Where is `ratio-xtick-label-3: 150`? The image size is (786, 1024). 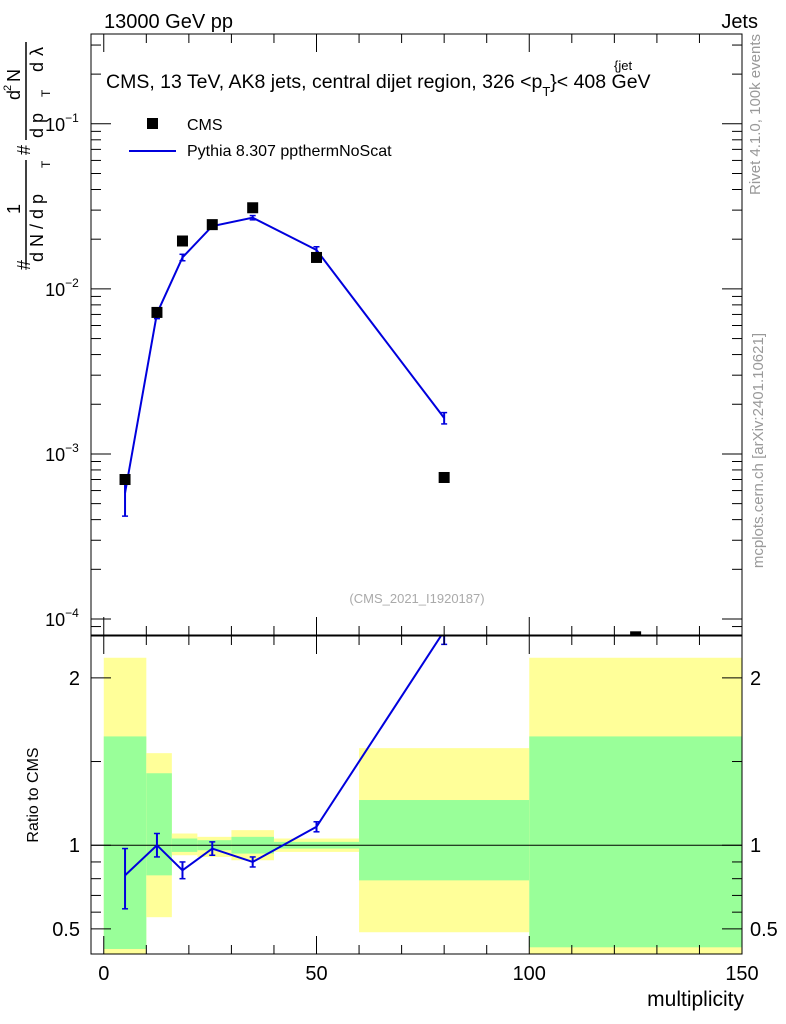 ratio-xtick-label-3: 150 is located at coordinates (741, 974).